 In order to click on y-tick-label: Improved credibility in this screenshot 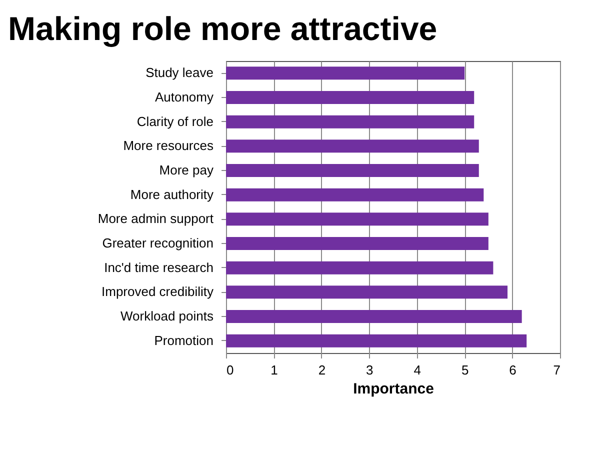, I will do `click(158, 292)`.